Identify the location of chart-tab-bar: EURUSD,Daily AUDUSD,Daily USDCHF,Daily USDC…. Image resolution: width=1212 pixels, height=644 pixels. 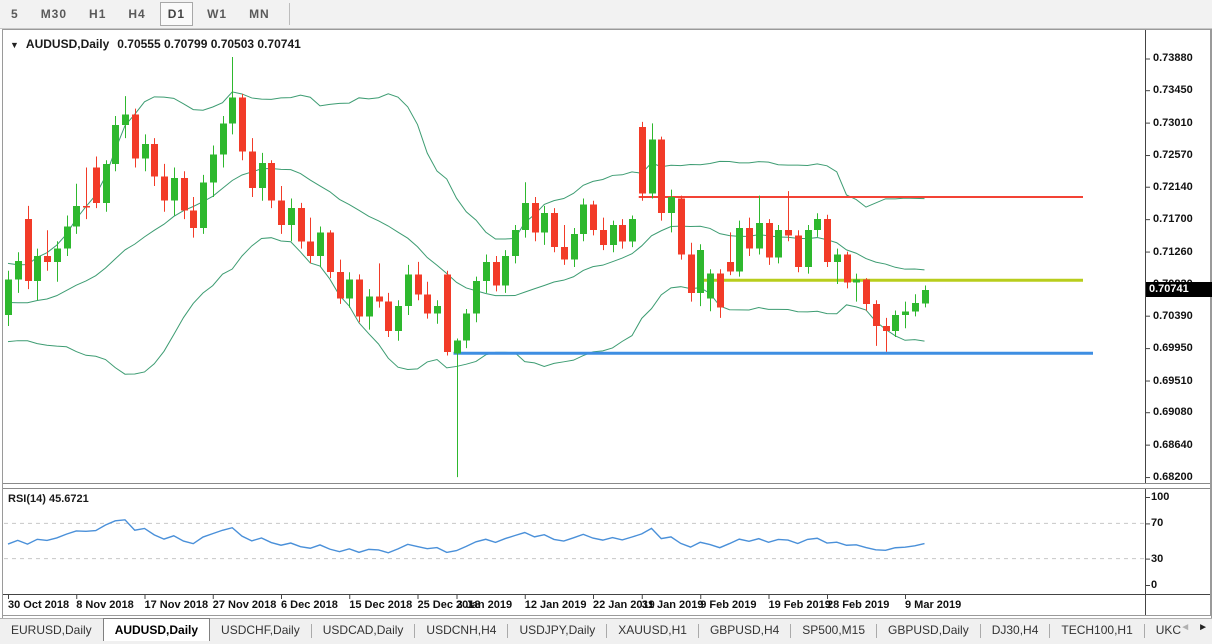
(606, 630).